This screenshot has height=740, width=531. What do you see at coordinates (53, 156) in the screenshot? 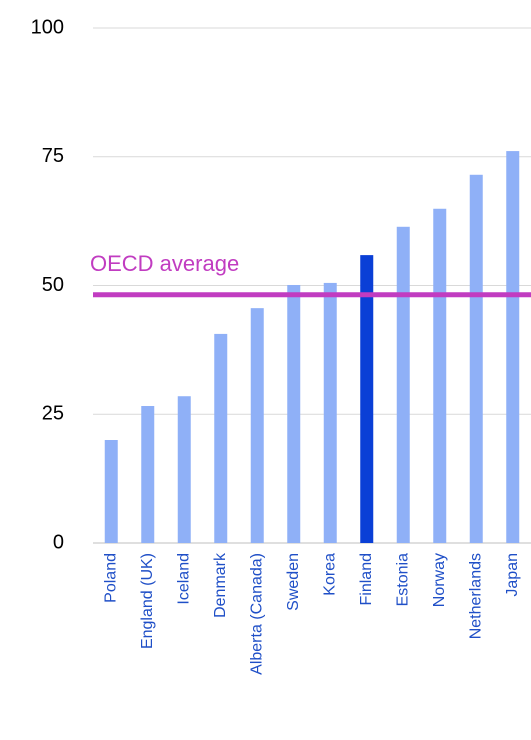
I see `y-tick-label: 75` at bounding box center [53, 156].